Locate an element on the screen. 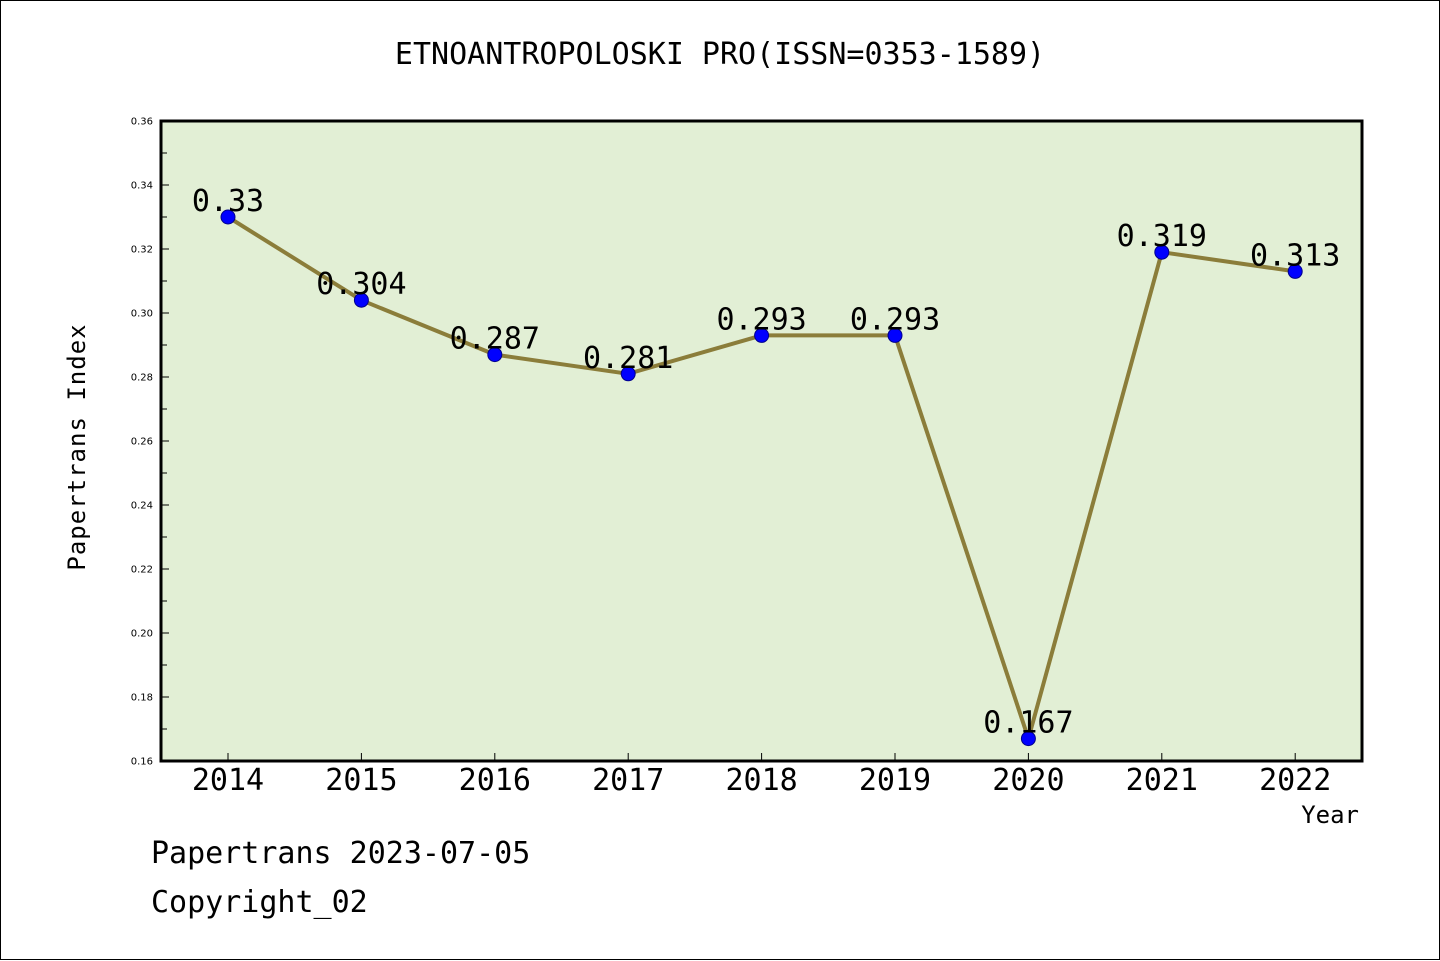 This screenshot has width=1440, height=961. y-tick-label: 0.34 is located at coordinates (142, 186).